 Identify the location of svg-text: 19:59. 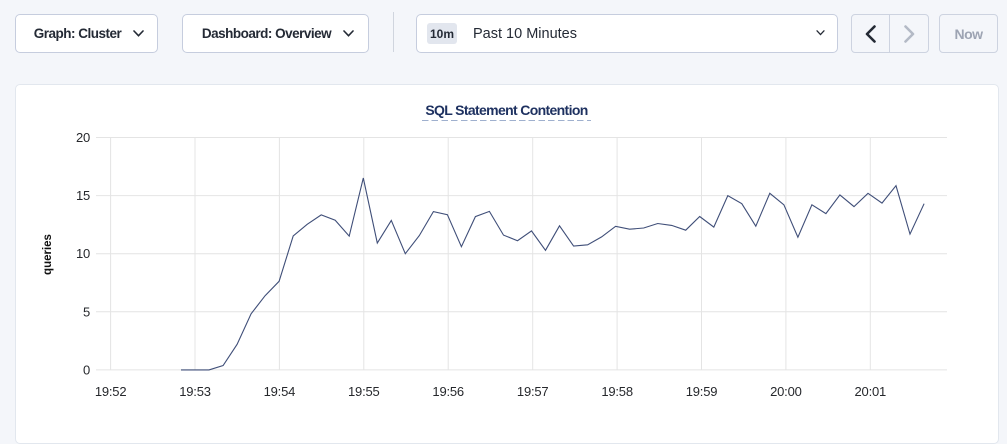
(702, 391).